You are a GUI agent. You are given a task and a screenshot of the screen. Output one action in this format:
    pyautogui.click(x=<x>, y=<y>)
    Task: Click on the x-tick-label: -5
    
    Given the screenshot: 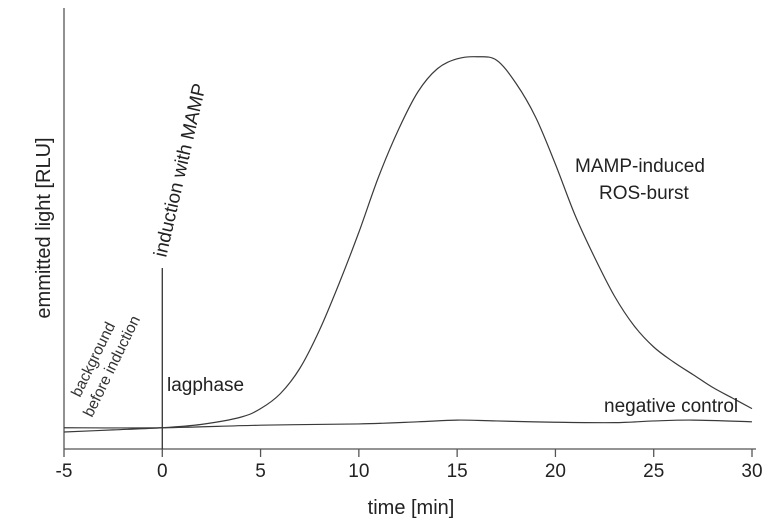 What is the action you would take?
    pyautogui.click(x=64, y=471)
    